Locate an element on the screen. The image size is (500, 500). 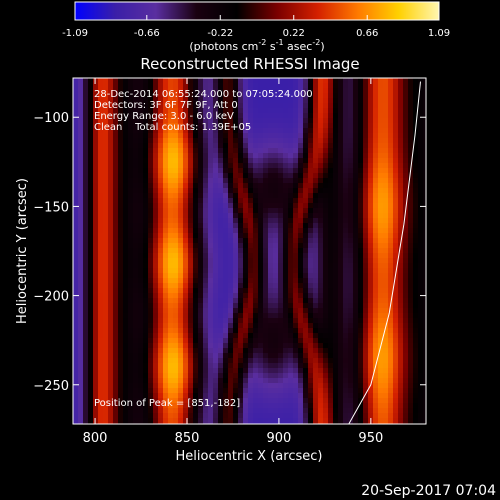
colorbar-tick-label: 0.22 is located at coordinates (294, 33).